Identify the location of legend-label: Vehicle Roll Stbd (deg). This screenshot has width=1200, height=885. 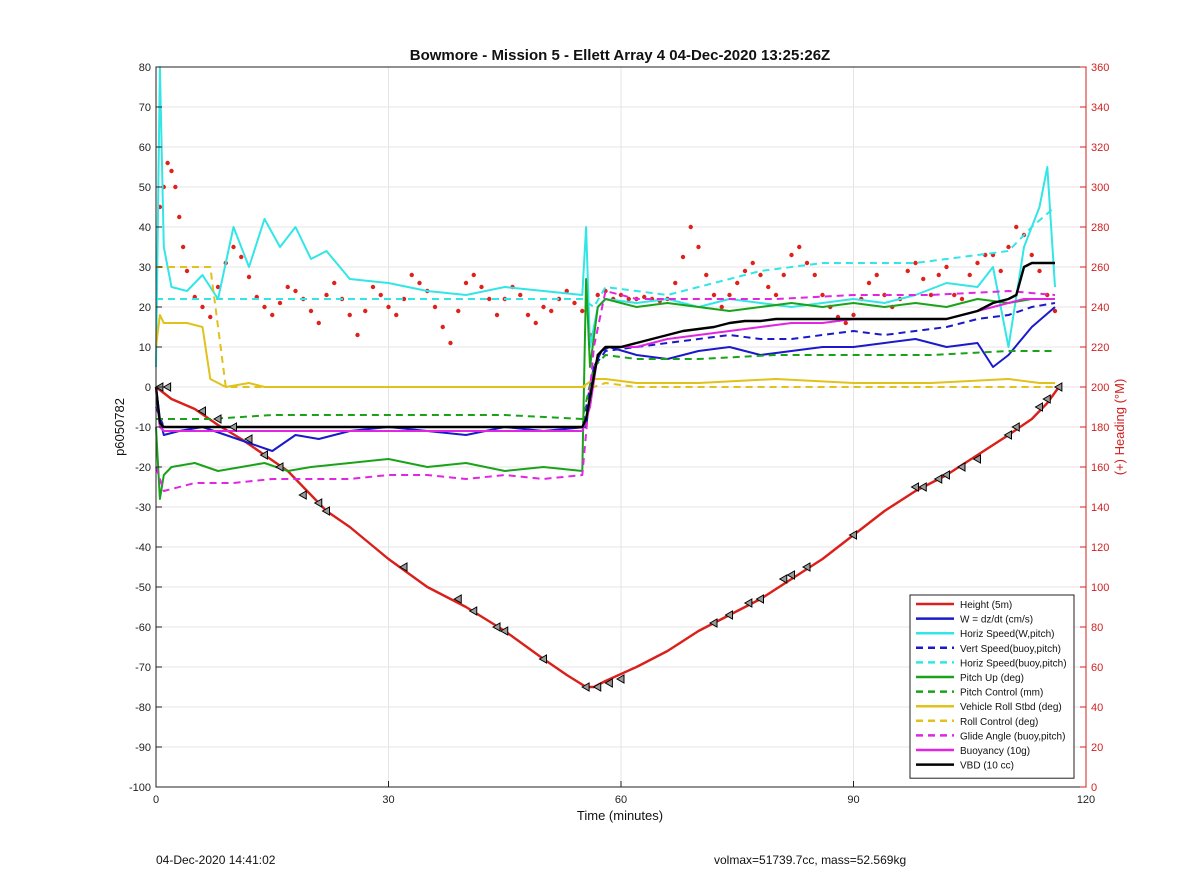
(1011, 707).